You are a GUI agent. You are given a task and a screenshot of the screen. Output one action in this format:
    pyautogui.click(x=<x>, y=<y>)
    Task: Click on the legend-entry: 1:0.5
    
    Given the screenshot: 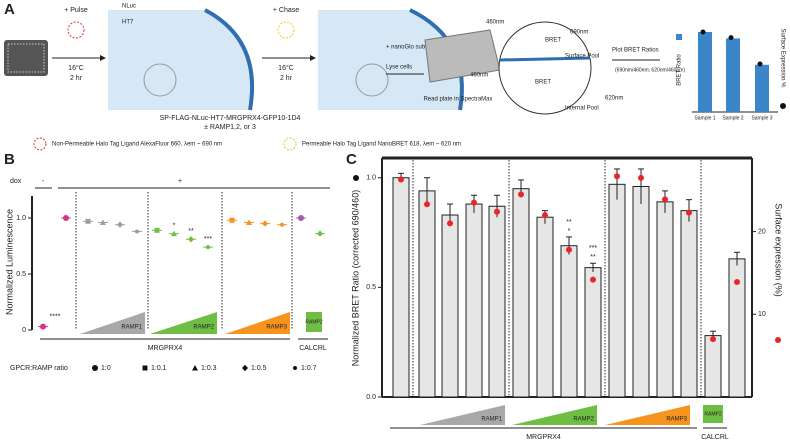 What is the action you would take?
    pyautogui.click(x=259, y=368)
    